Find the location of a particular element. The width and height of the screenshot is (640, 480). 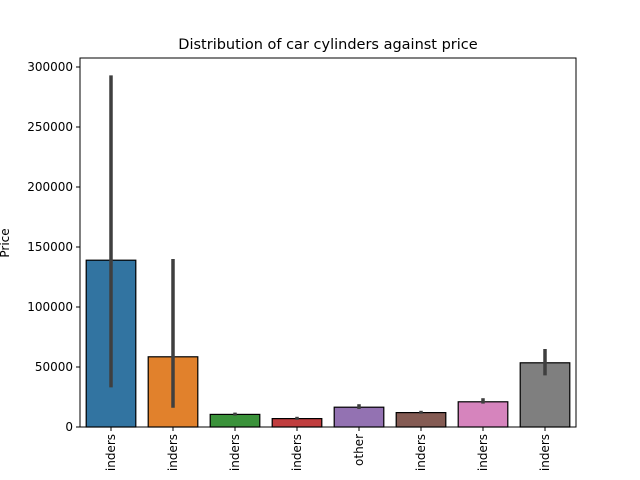

y-tick-label: 100000 is located at coordinates (50, 307).